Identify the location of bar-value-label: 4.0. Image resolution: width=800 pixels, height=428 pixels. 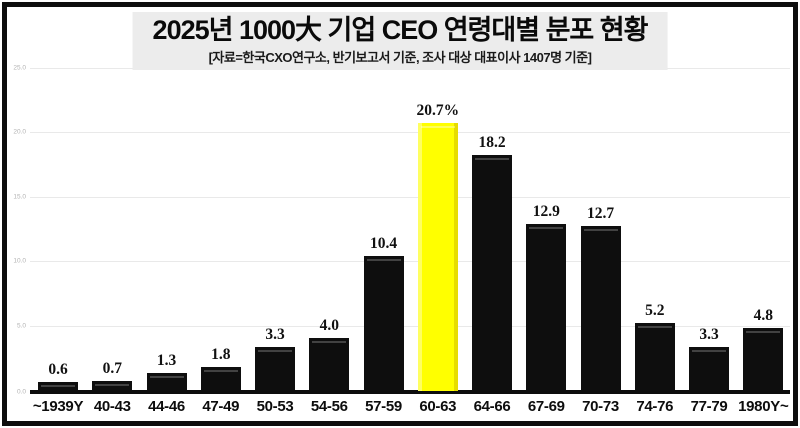
(329, 326).